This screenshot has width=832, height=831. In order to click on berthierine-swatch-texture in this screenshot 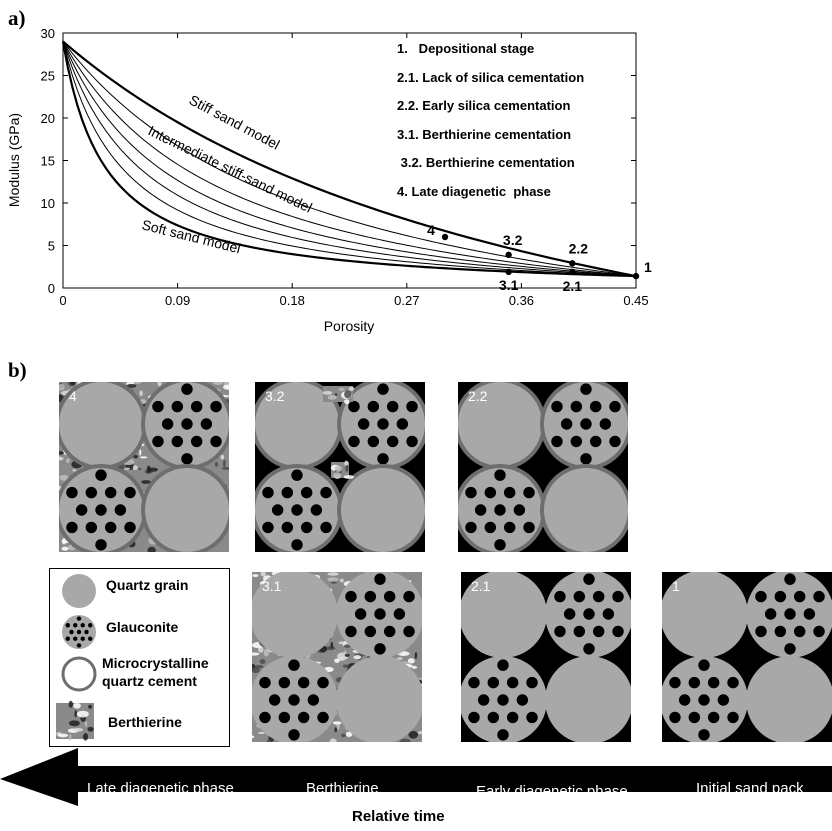, I will do `click(75, 720)`.